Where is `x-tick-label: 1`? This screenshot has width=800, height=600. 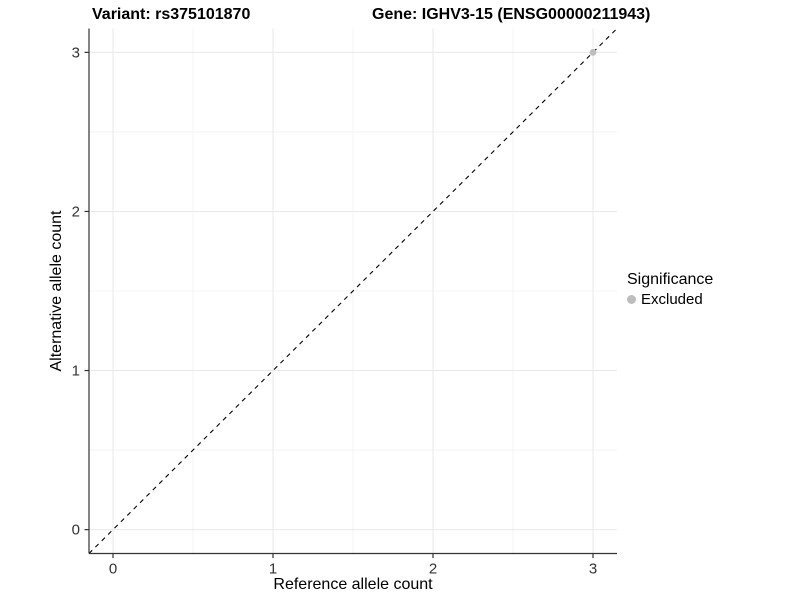
x-tick-label: 1 is located at coordinates (273, 569).